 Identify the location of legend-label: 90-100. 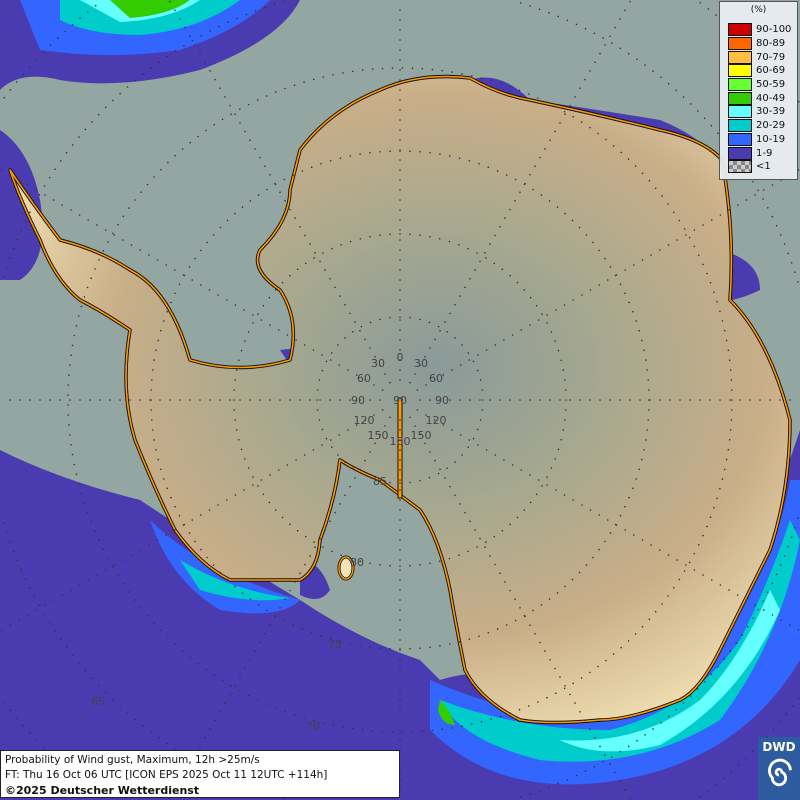
(774, 30).